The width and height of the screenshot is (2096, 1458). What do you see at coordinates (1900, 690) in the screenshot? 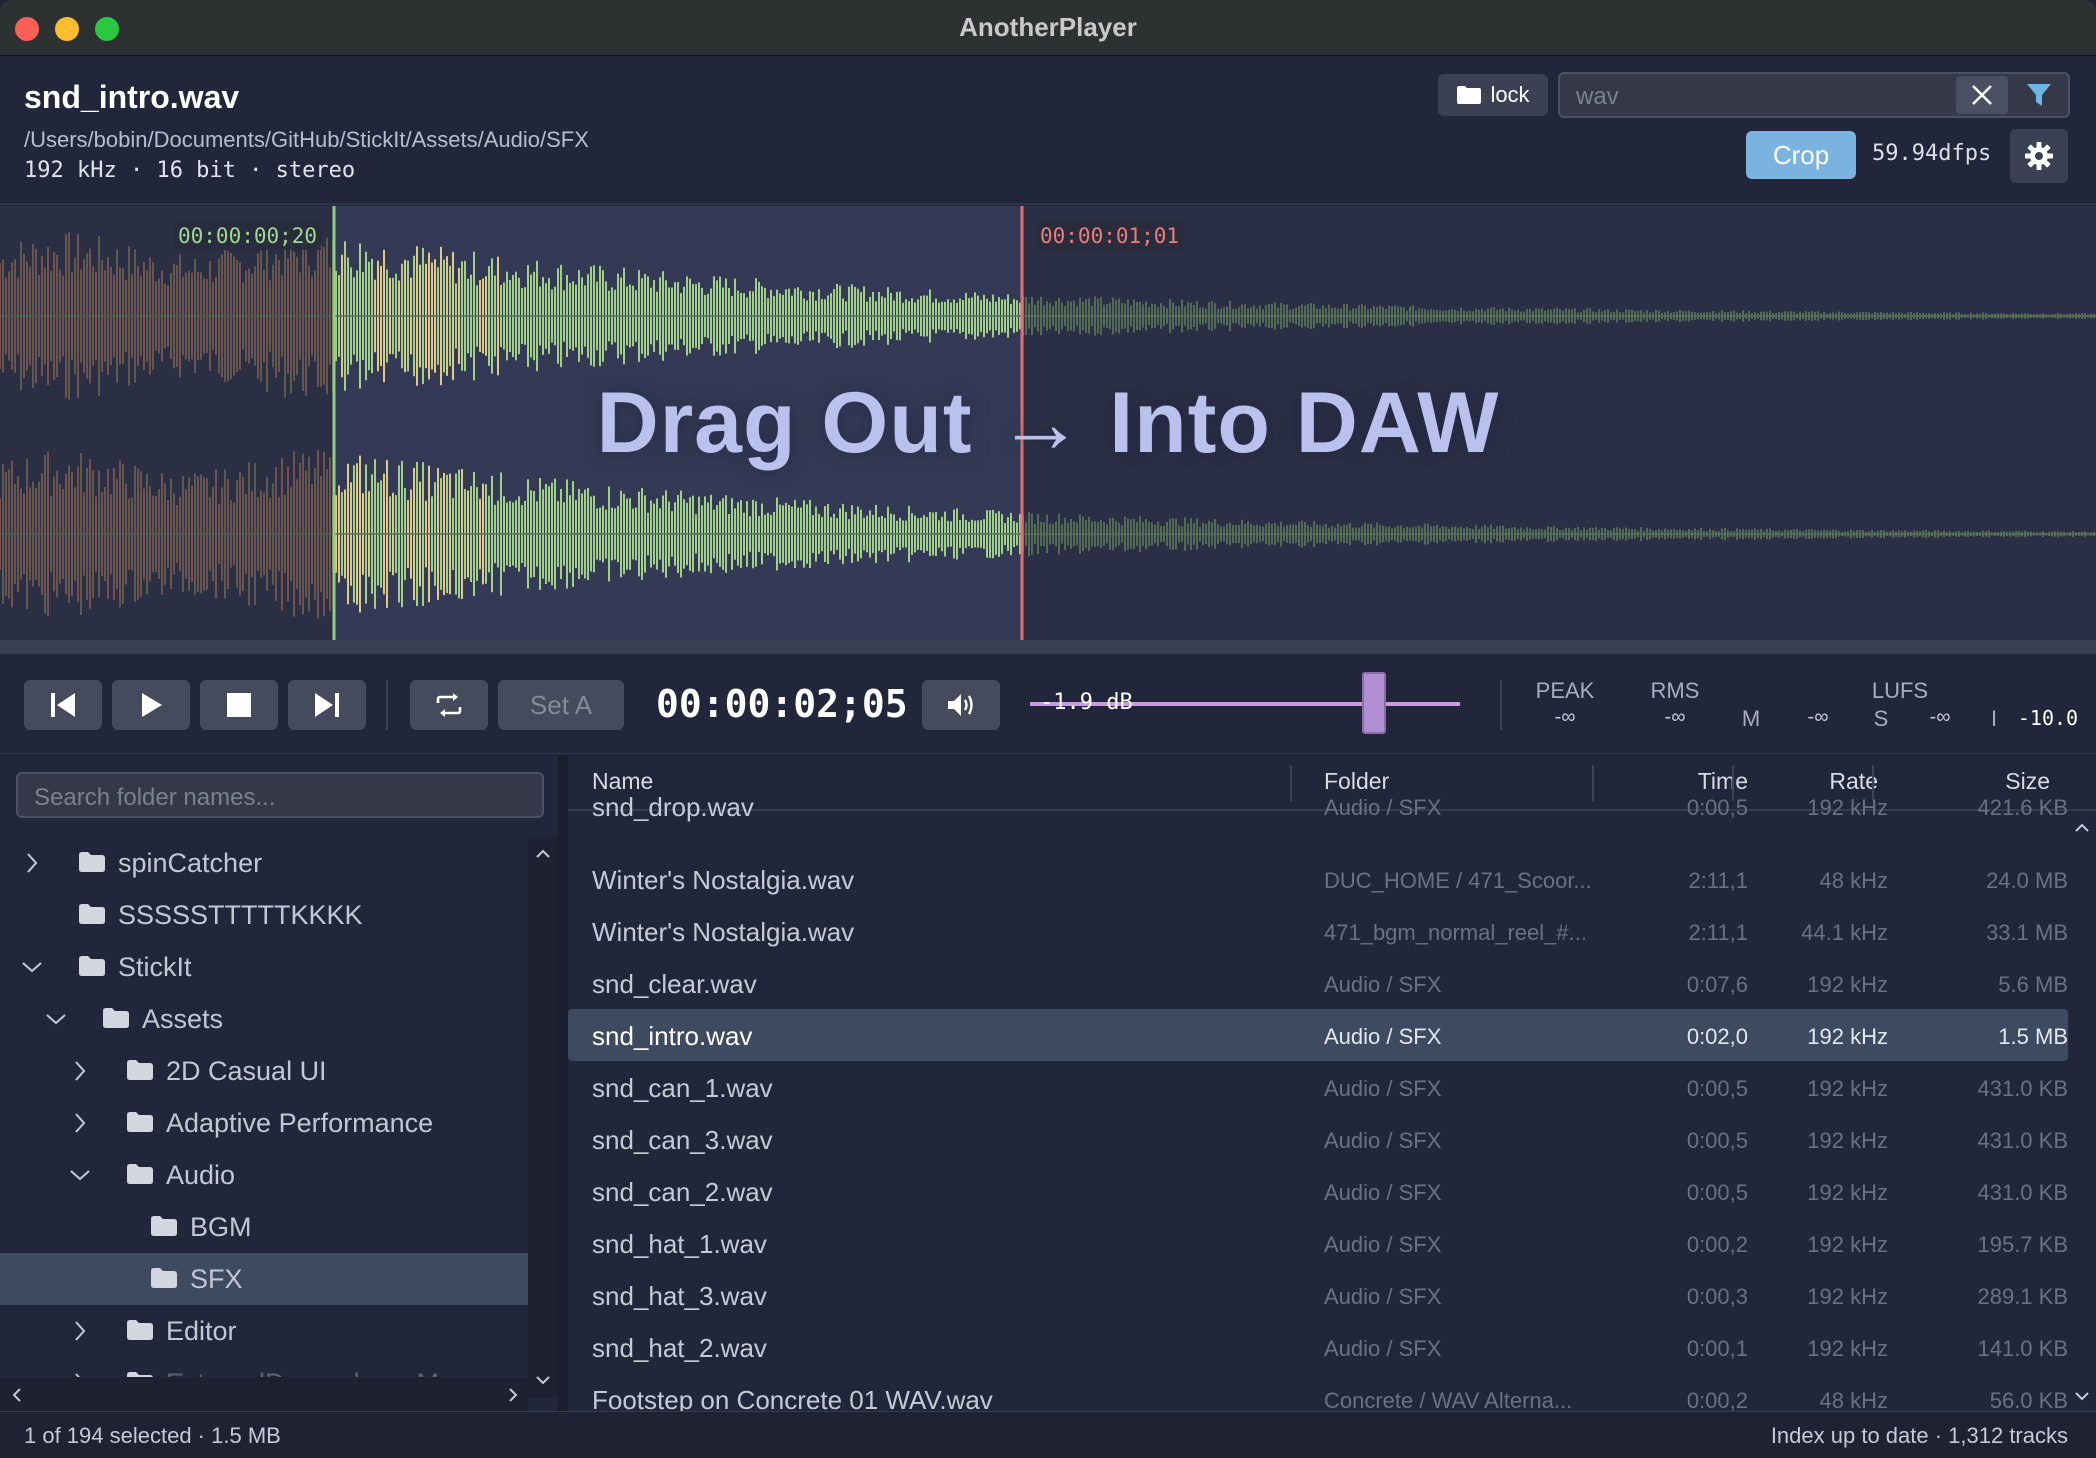
I see `lufs-label: LUFS` at bounding box center [1900, 690].